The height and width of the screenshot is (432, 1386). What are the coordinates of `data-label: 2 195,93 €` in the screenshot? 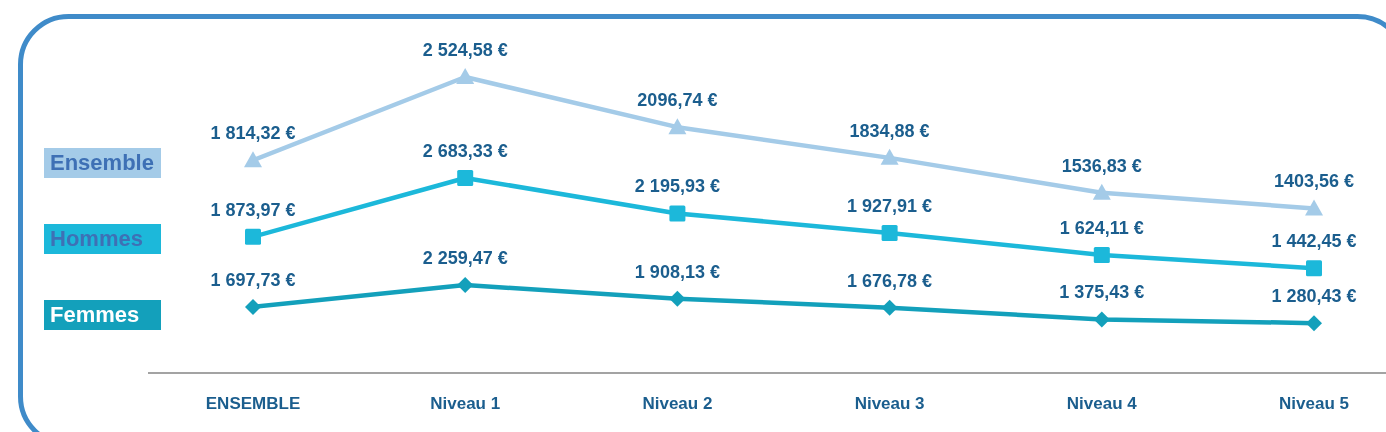 It's located at (677, 186).